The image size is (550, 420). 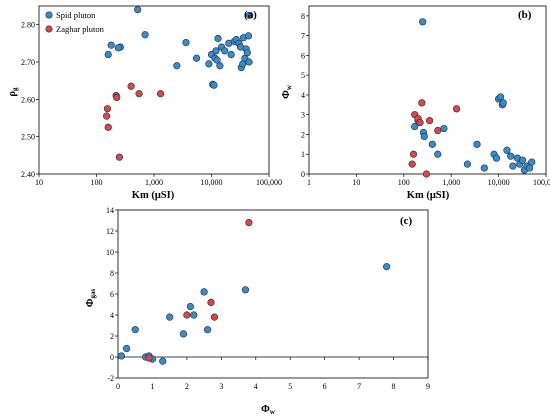 What do you see at coordinates (428, 195) in the screenshot?
I see `panel-b-xlabel: Km (μSI)` at bounding box center [428, 195].